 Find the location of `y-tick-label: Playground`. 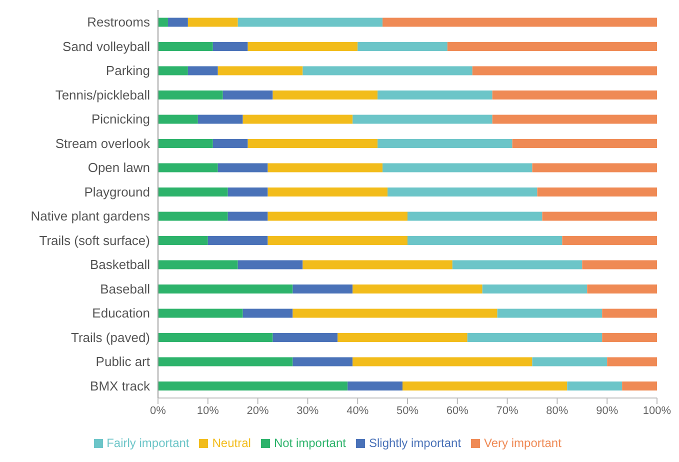

y-tick-label: Playground is located at coordinates (117, 192).